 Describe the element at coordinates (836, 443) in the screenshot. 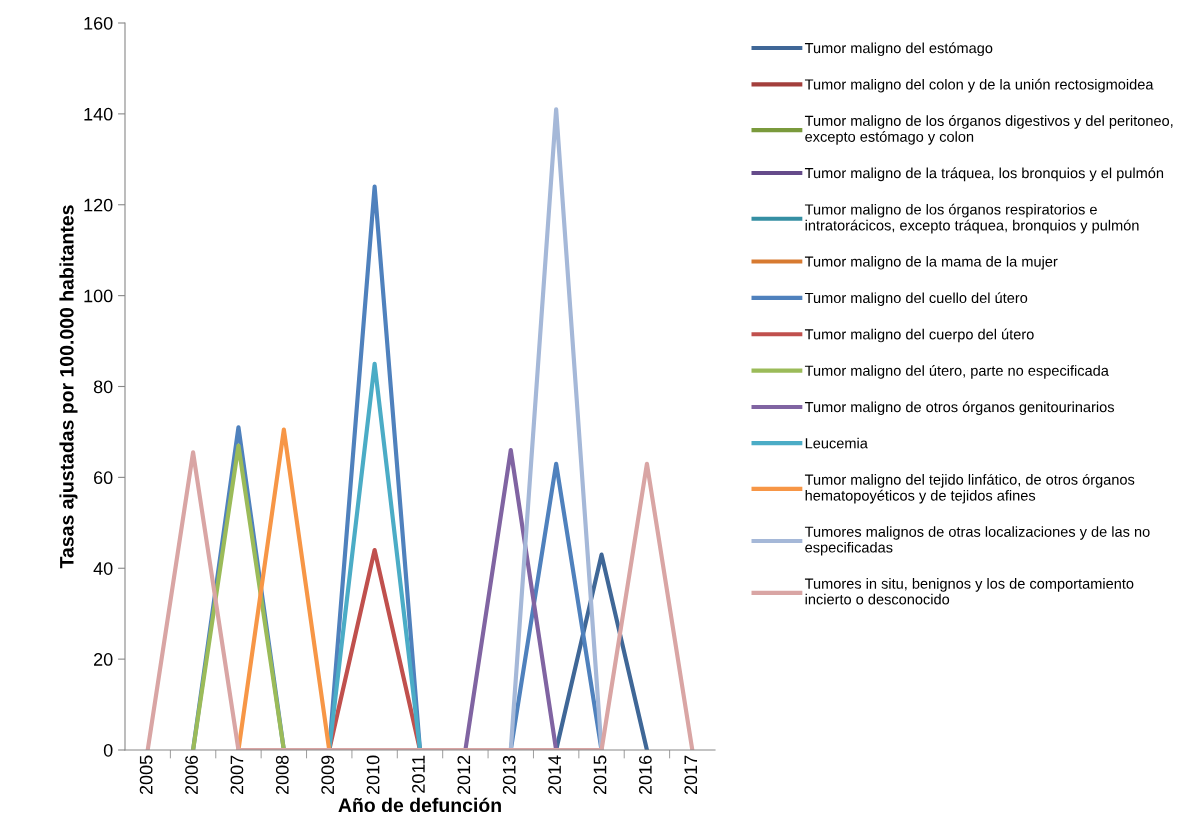

I see `legend-label: Leucemia` at that location.